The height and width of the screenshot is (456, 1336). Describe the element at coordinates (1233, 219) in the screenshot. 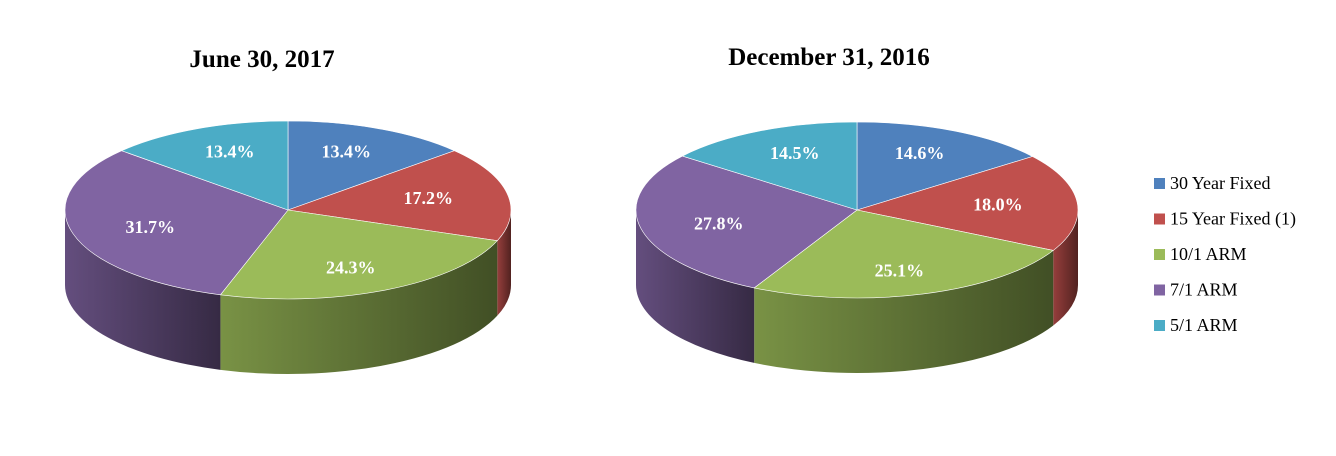

I see `legend-label: 15 Year Fixed (1)` at that location.